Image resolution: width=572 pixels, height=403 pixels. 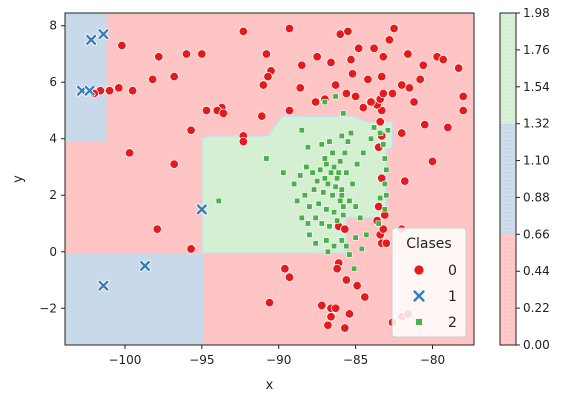 I want to click on colorbar-frame, so click(x=508, y=179).